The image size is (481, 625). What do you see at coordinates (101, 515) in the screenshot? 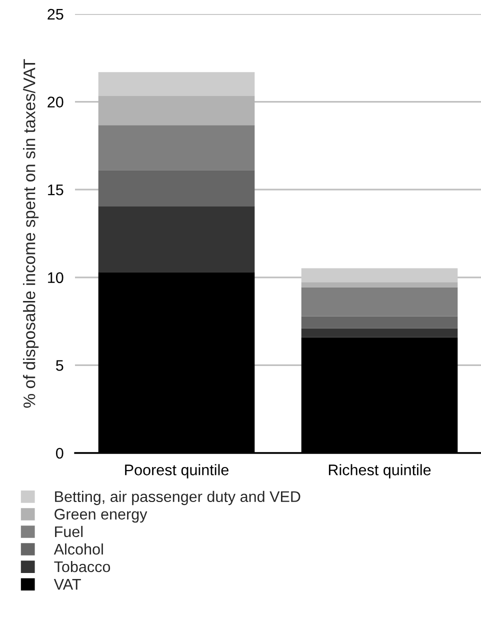
I see `legend-label: Green energy` at bounding box center [101, 515].